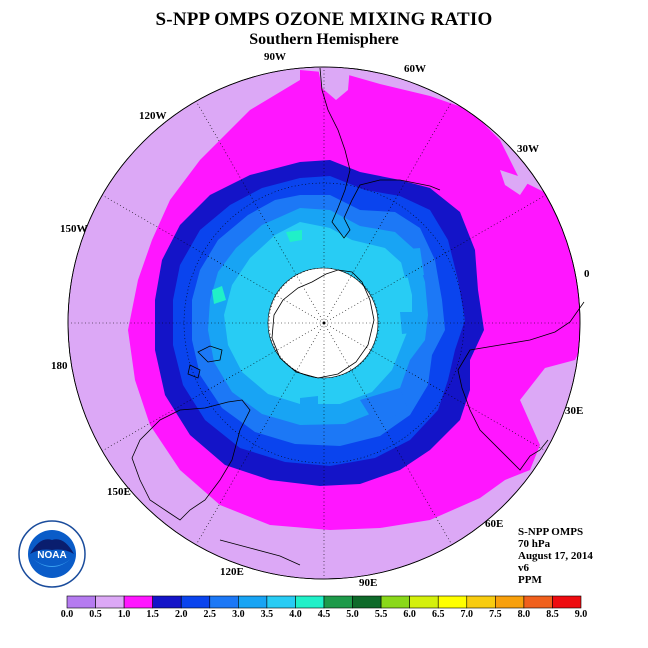  Describe the element at coordinates (275, 57) in the screenshot. I see `lon-label-90w: 90W` at that location.